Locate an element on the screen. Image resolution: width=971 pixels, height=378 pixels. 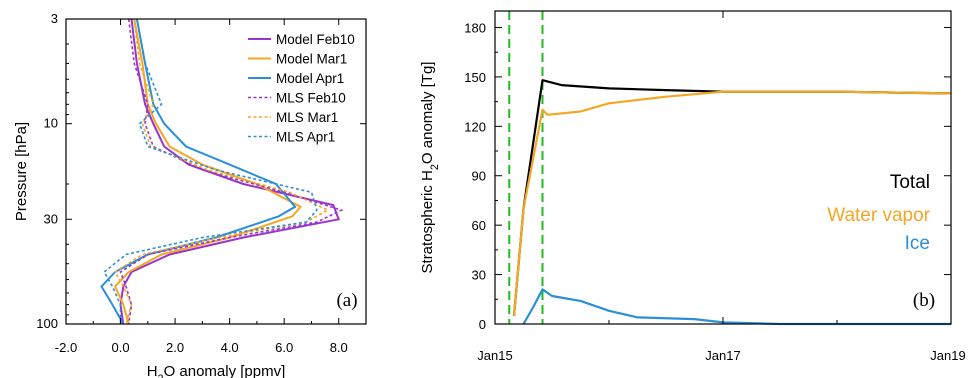
panel-b-y-tick-label: 180 is located at coordinates (475, 27).